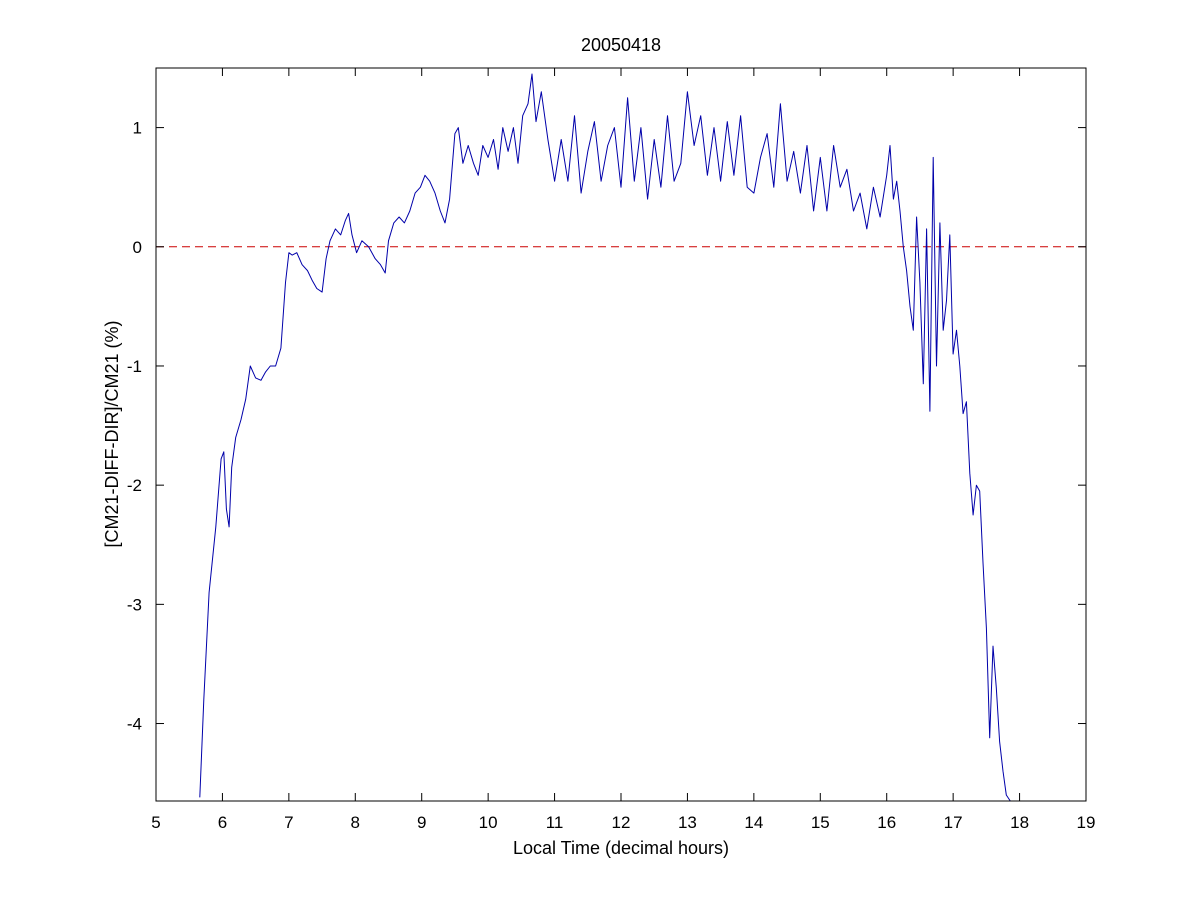 The width and height of the screenshot is (1200, 900). I want to click on x-tick-label: 6, so click(222, 822).